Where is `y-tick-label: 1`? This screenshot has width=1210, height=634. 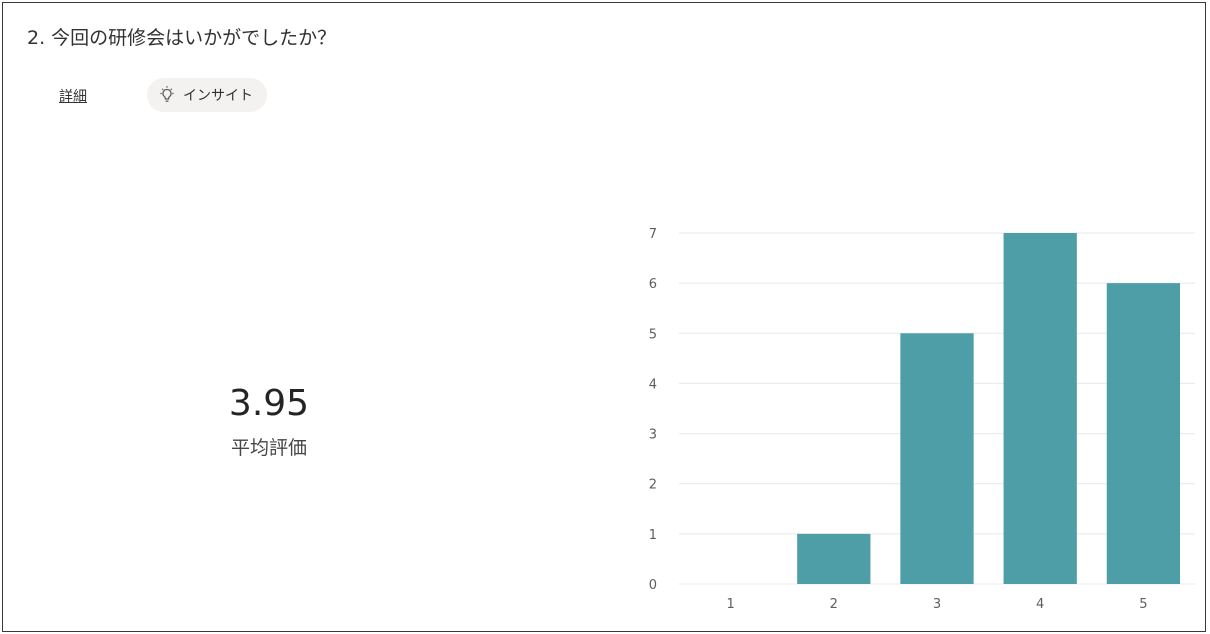 y-tick-label: 1 is located at coordinates (653, 535).